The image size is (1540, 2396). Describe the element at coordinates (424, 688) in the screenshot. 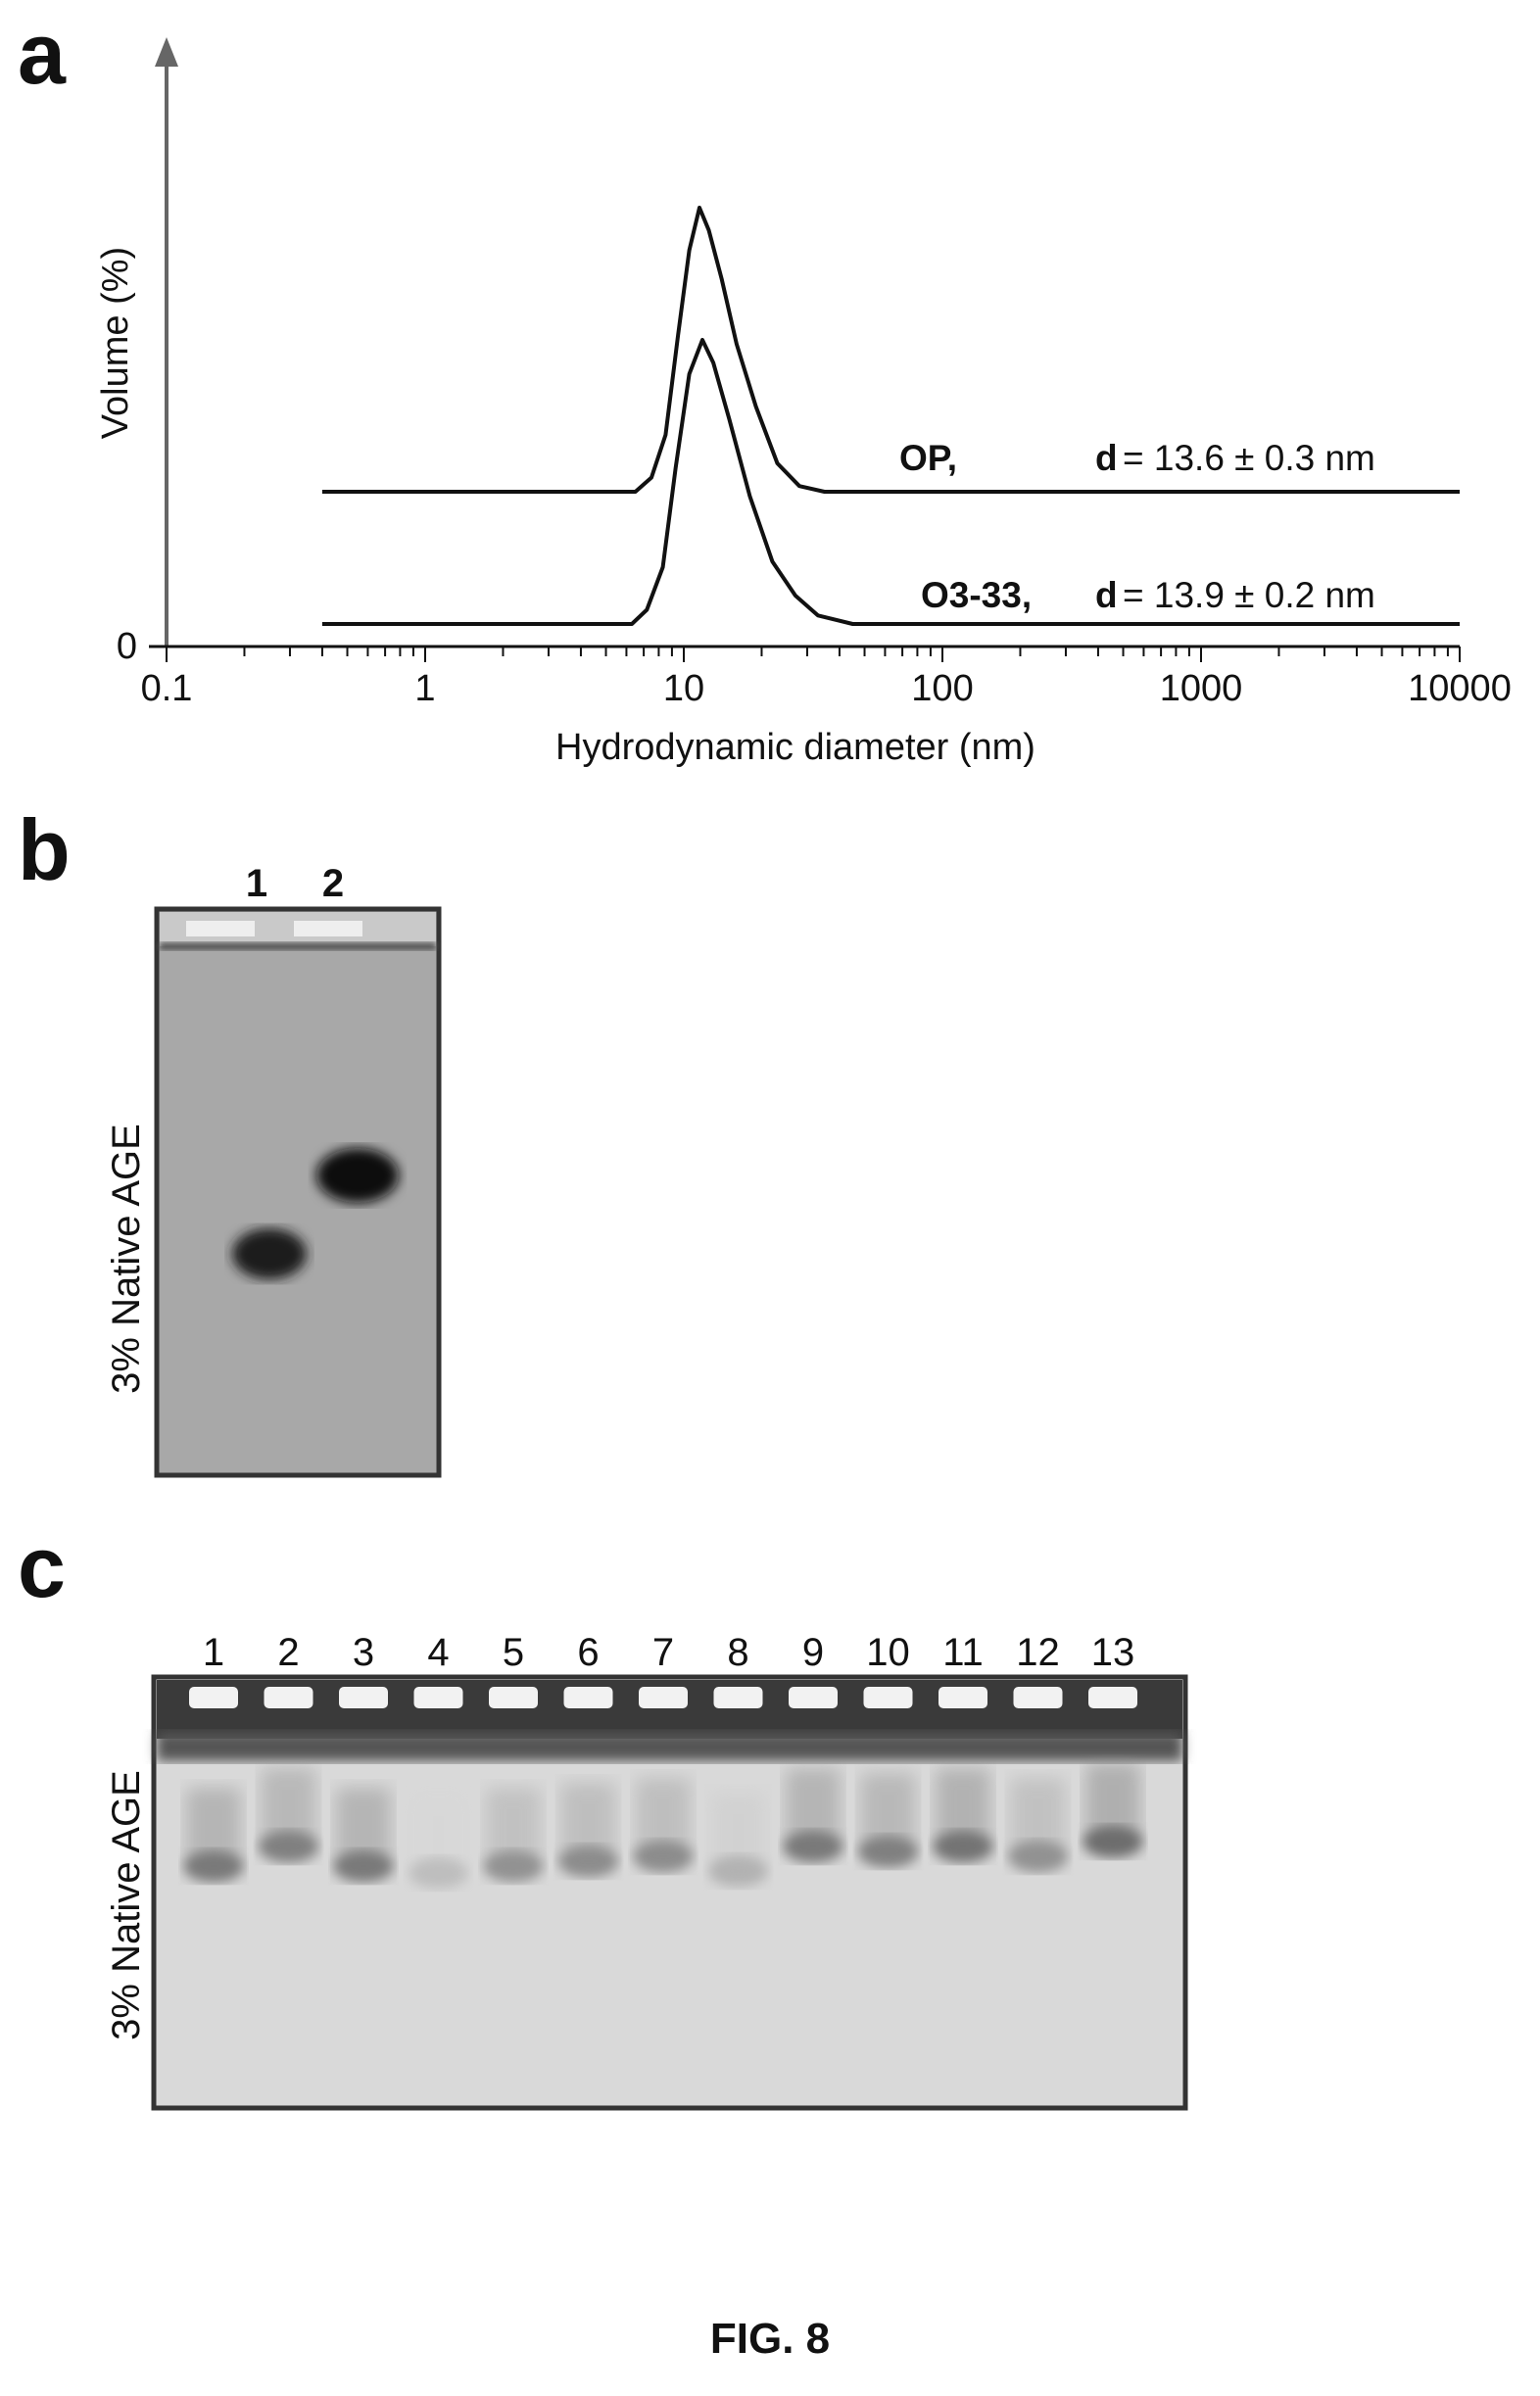

I see `x-tick-label-1: 1` at that location.